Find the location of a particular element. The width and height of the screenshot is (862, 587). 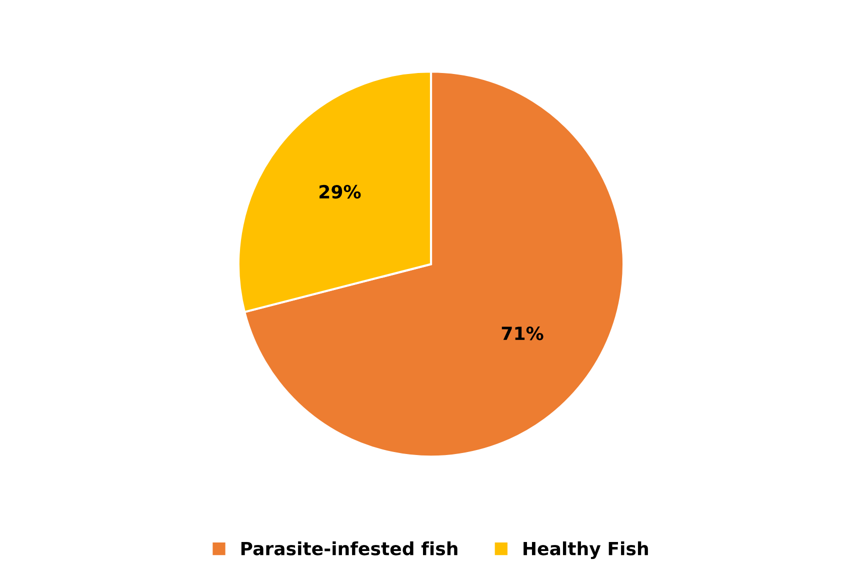

legend-label: Parasite-infested fish is located at coordinates (349, 548).